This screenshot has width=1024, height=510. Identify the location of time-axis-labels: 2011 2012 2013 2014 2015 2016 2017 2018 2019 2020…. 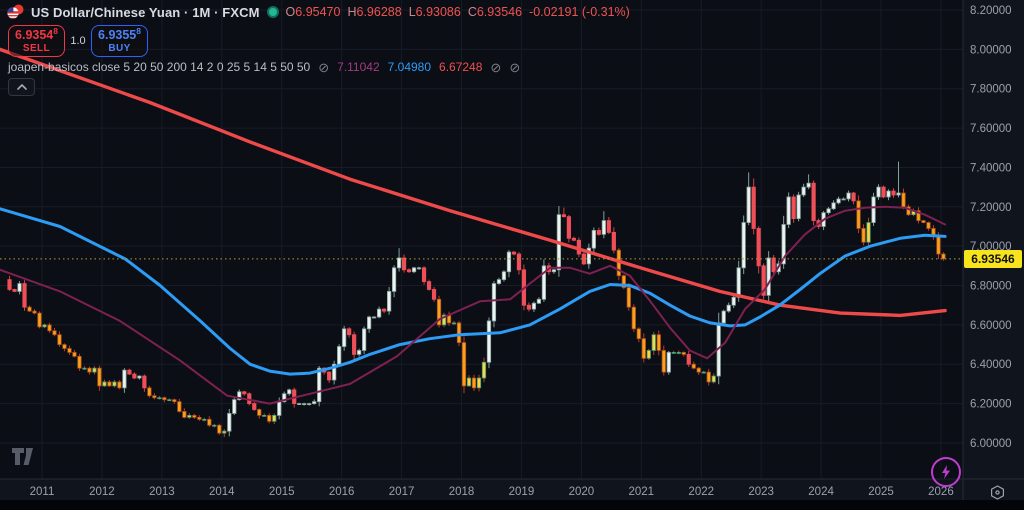
(492, 492).